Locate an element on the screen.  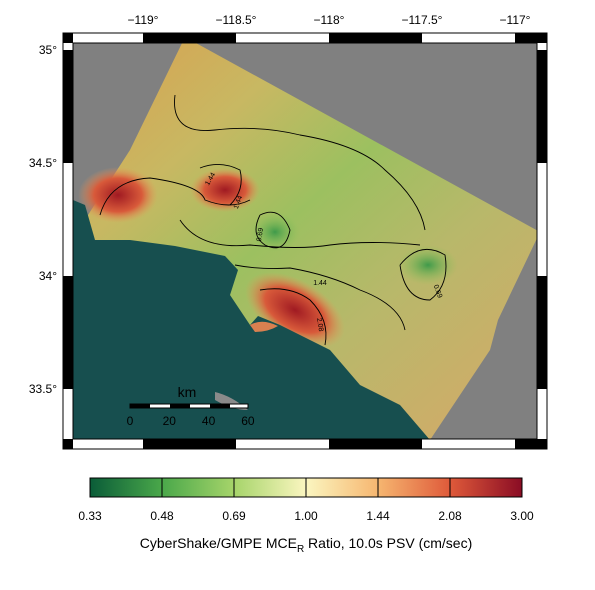
scale-label: 20 is located at coordinates (170, 421).